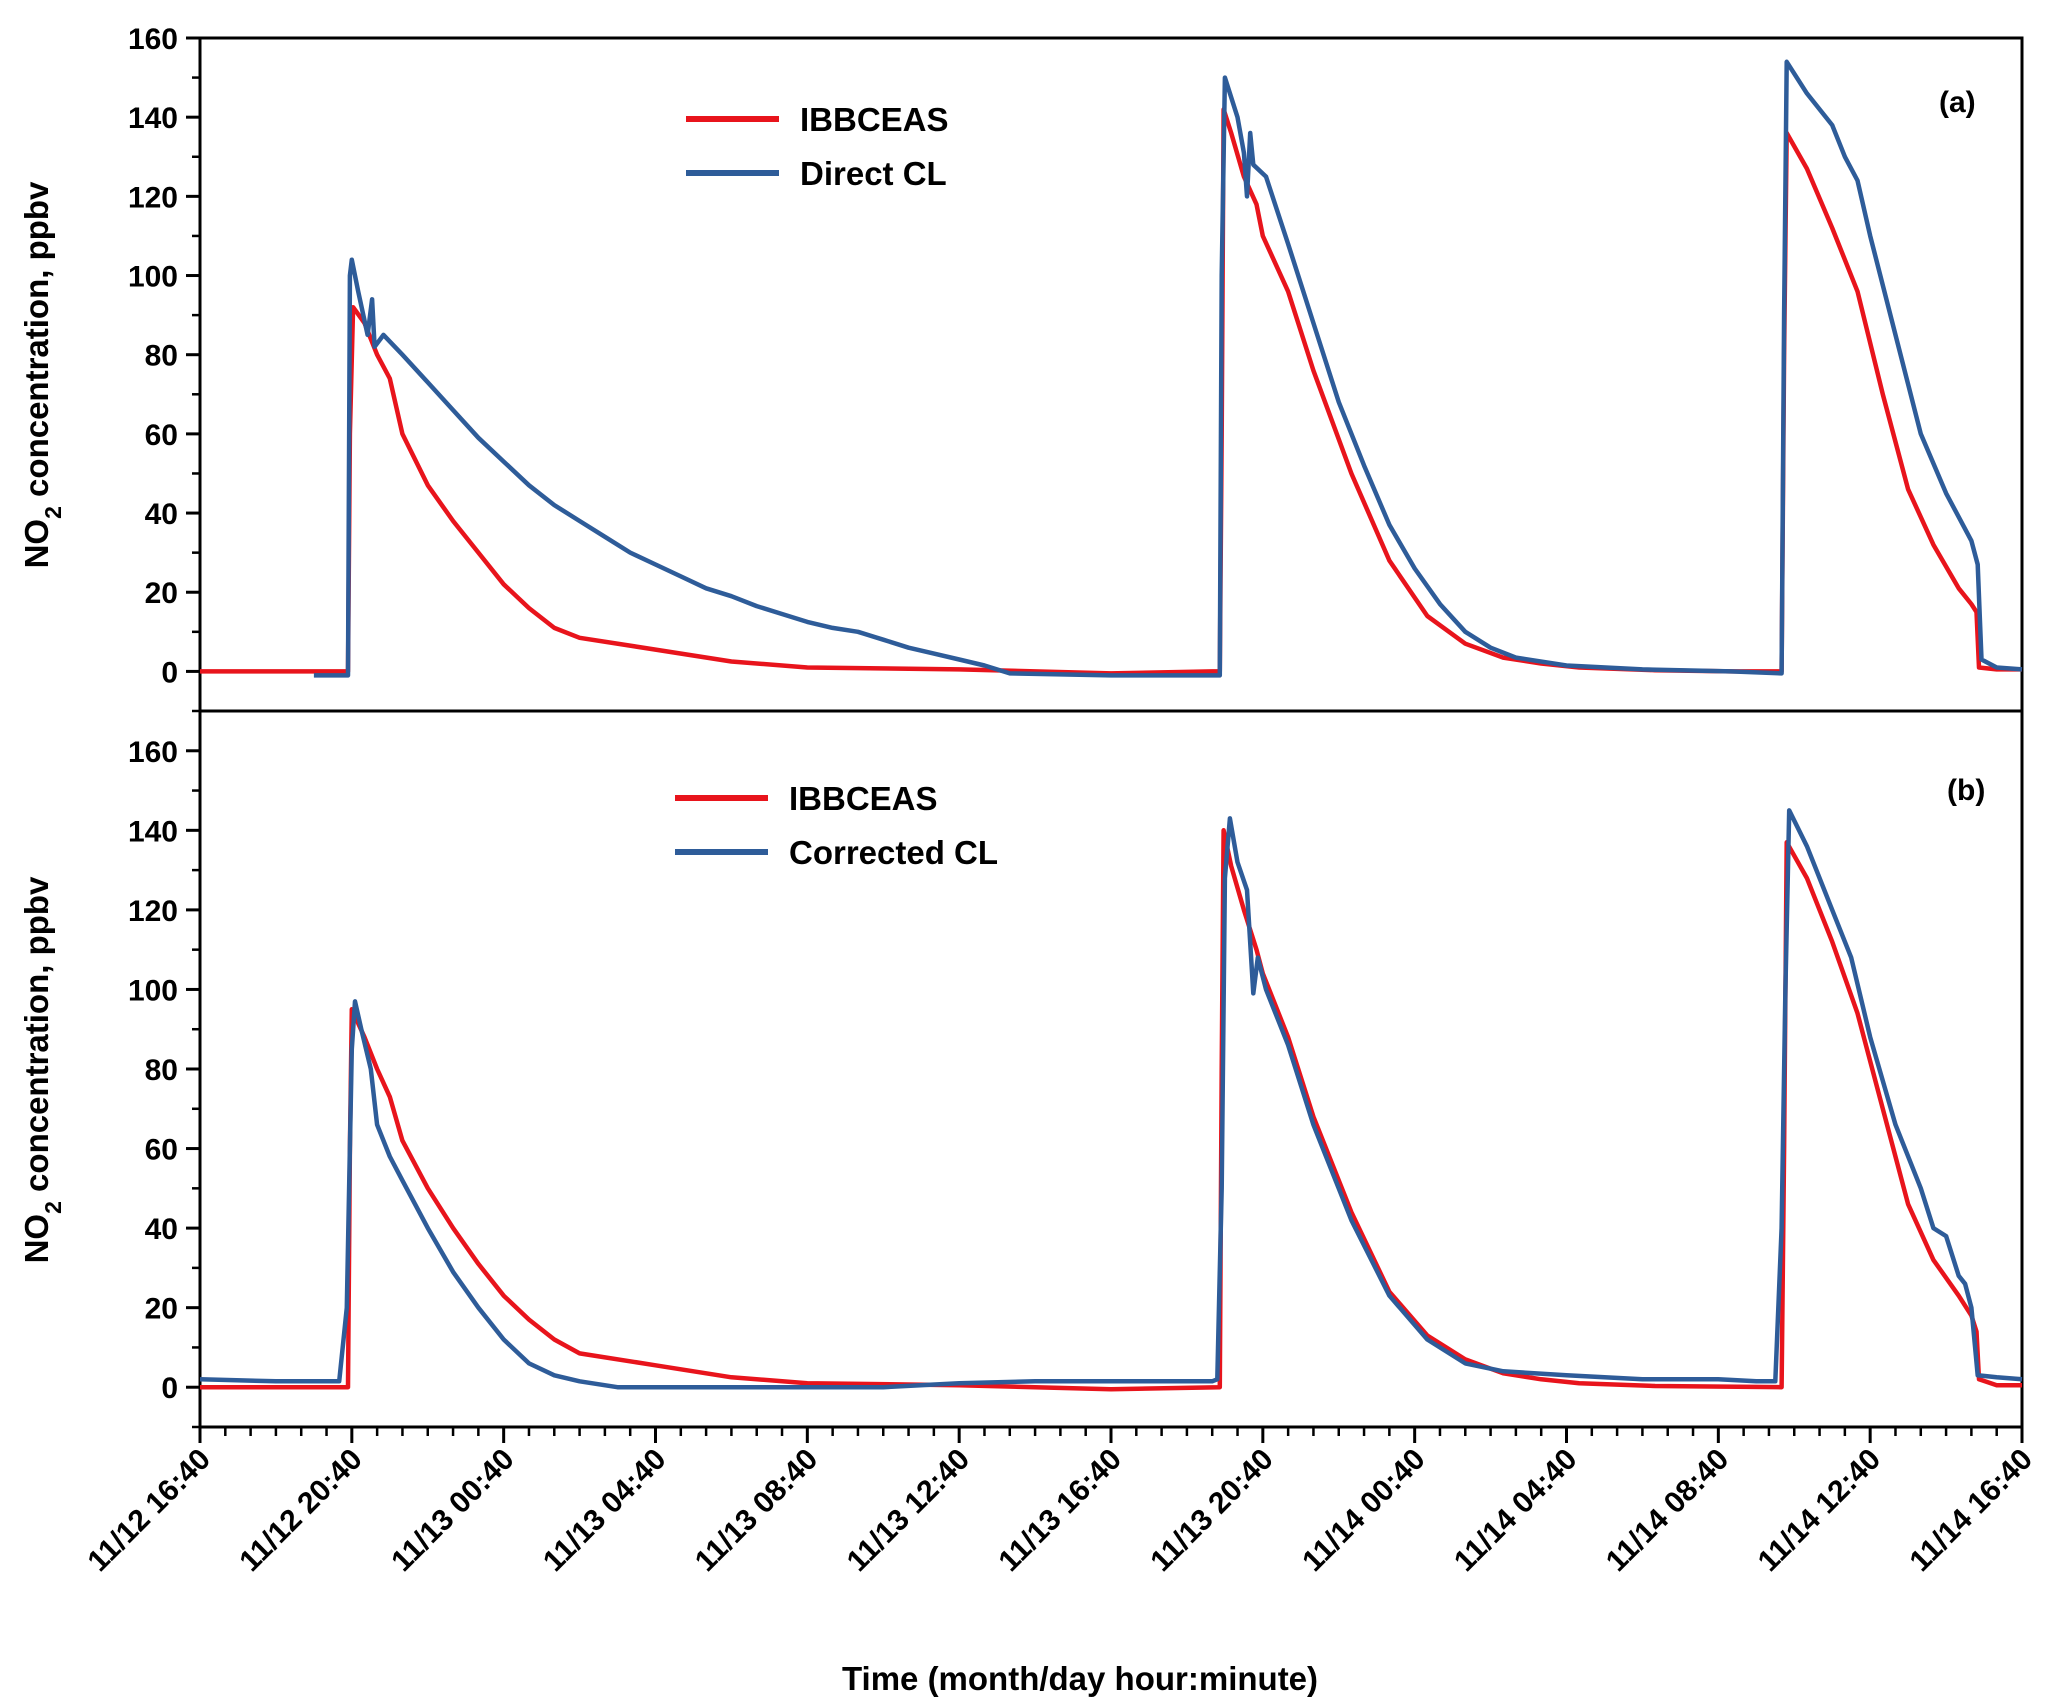 The width and height of the screenshot is (2067, 1706). What do you see at coordinates (153, 911) in the screenshot?
I see `y-tick-label-b-120: 120` at bounding box center [153, 911].